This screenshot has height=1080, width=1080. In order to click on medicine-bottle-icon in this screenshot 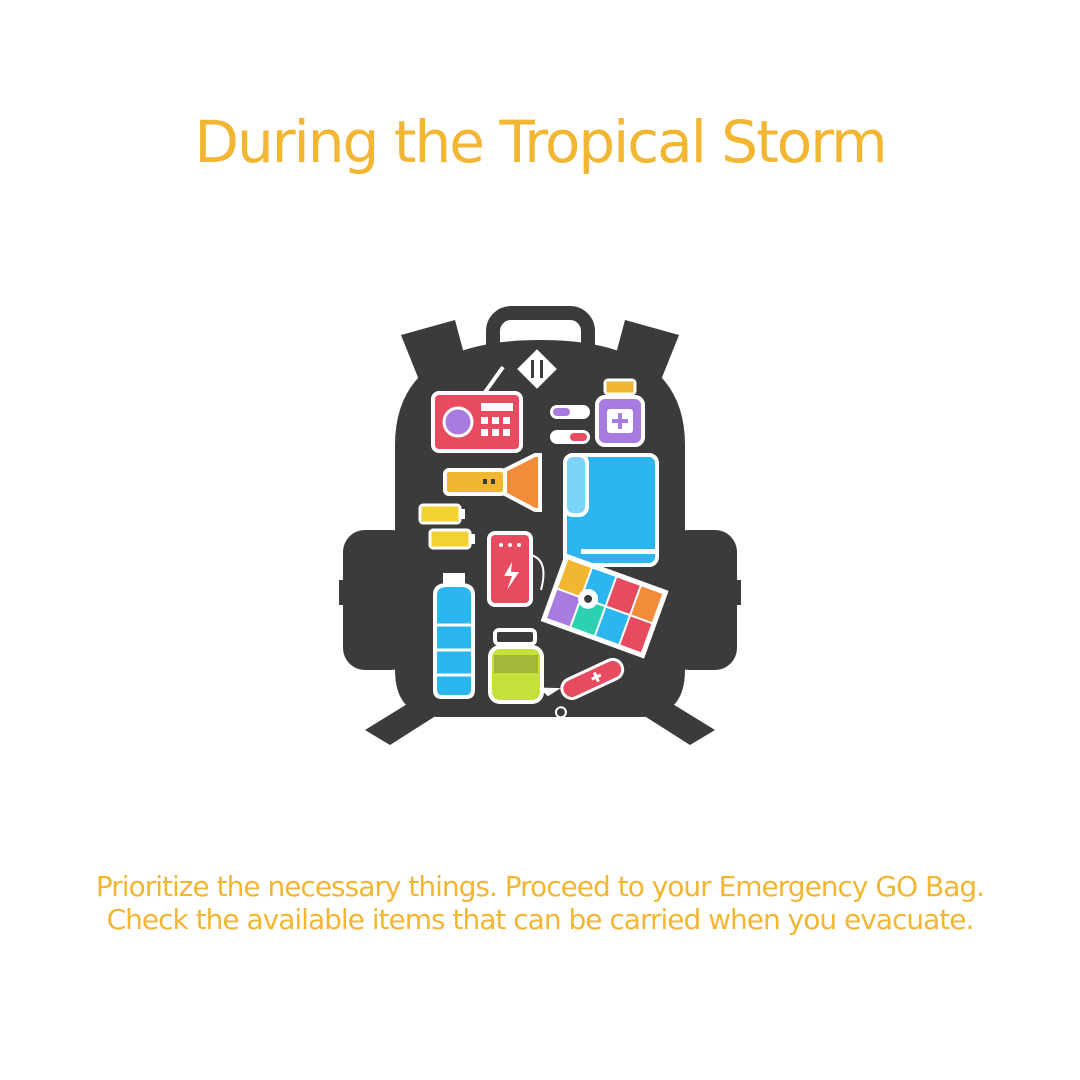, I will do `click(620, 412)`.